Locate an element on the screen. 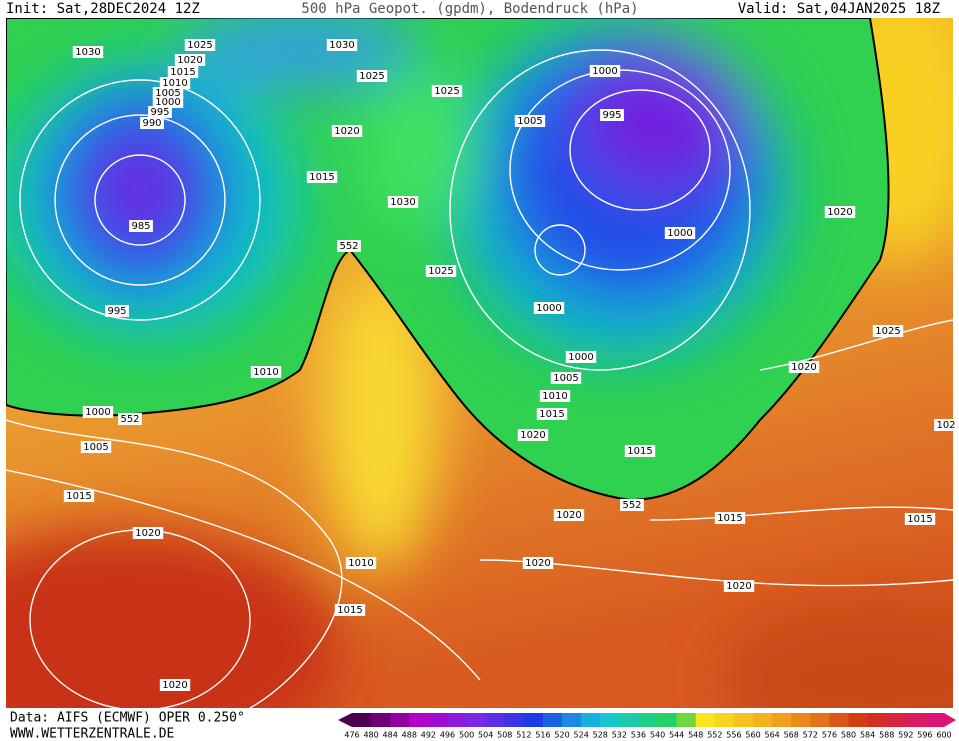 Image resolution: width=959 pixels, height=741 pixels. colorbar-label: 560 is located at coordinates (752, 735).